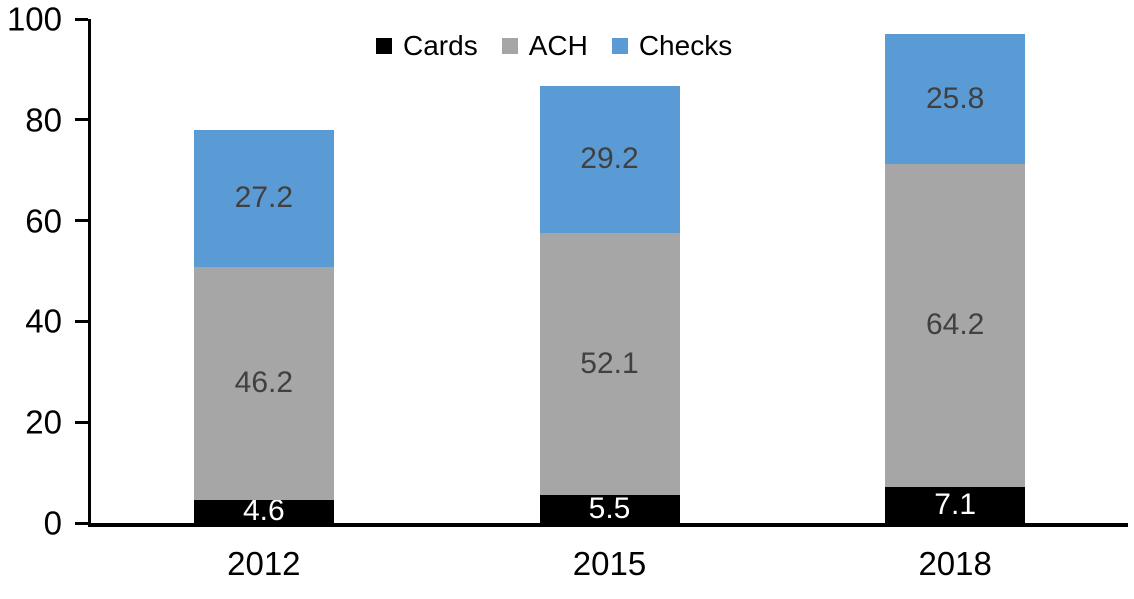  I want to click on bar-value-label: 7.1, so click(955, 505).